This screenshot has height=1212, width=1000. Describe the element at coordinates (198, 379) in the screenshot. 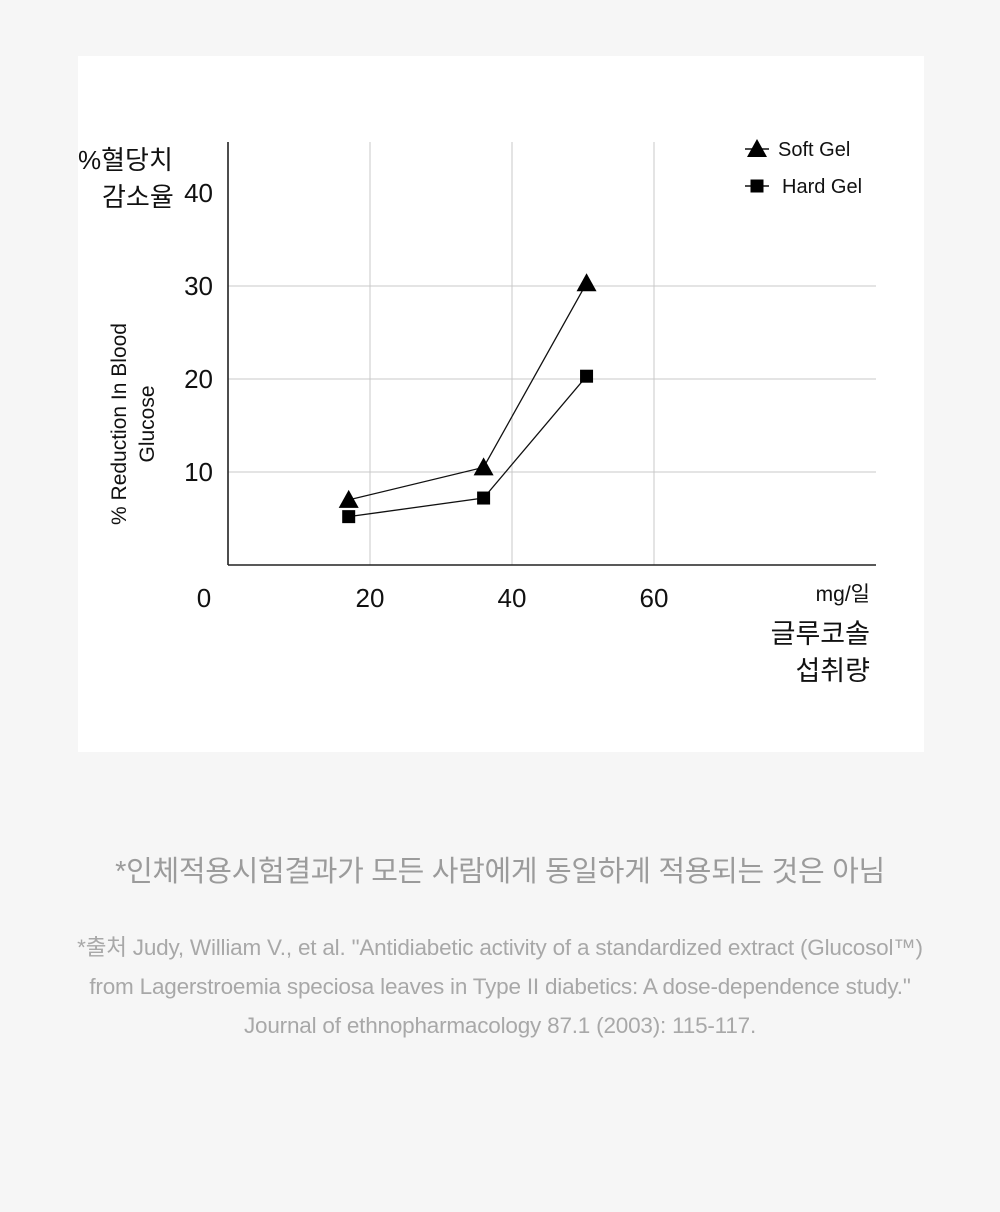

I see `y-tick-label: 20` at that location.